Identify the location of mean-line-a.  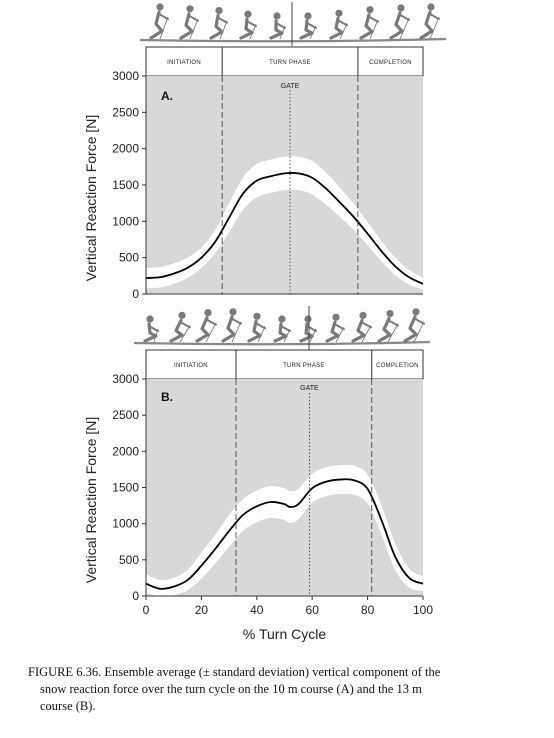
(284, 228).